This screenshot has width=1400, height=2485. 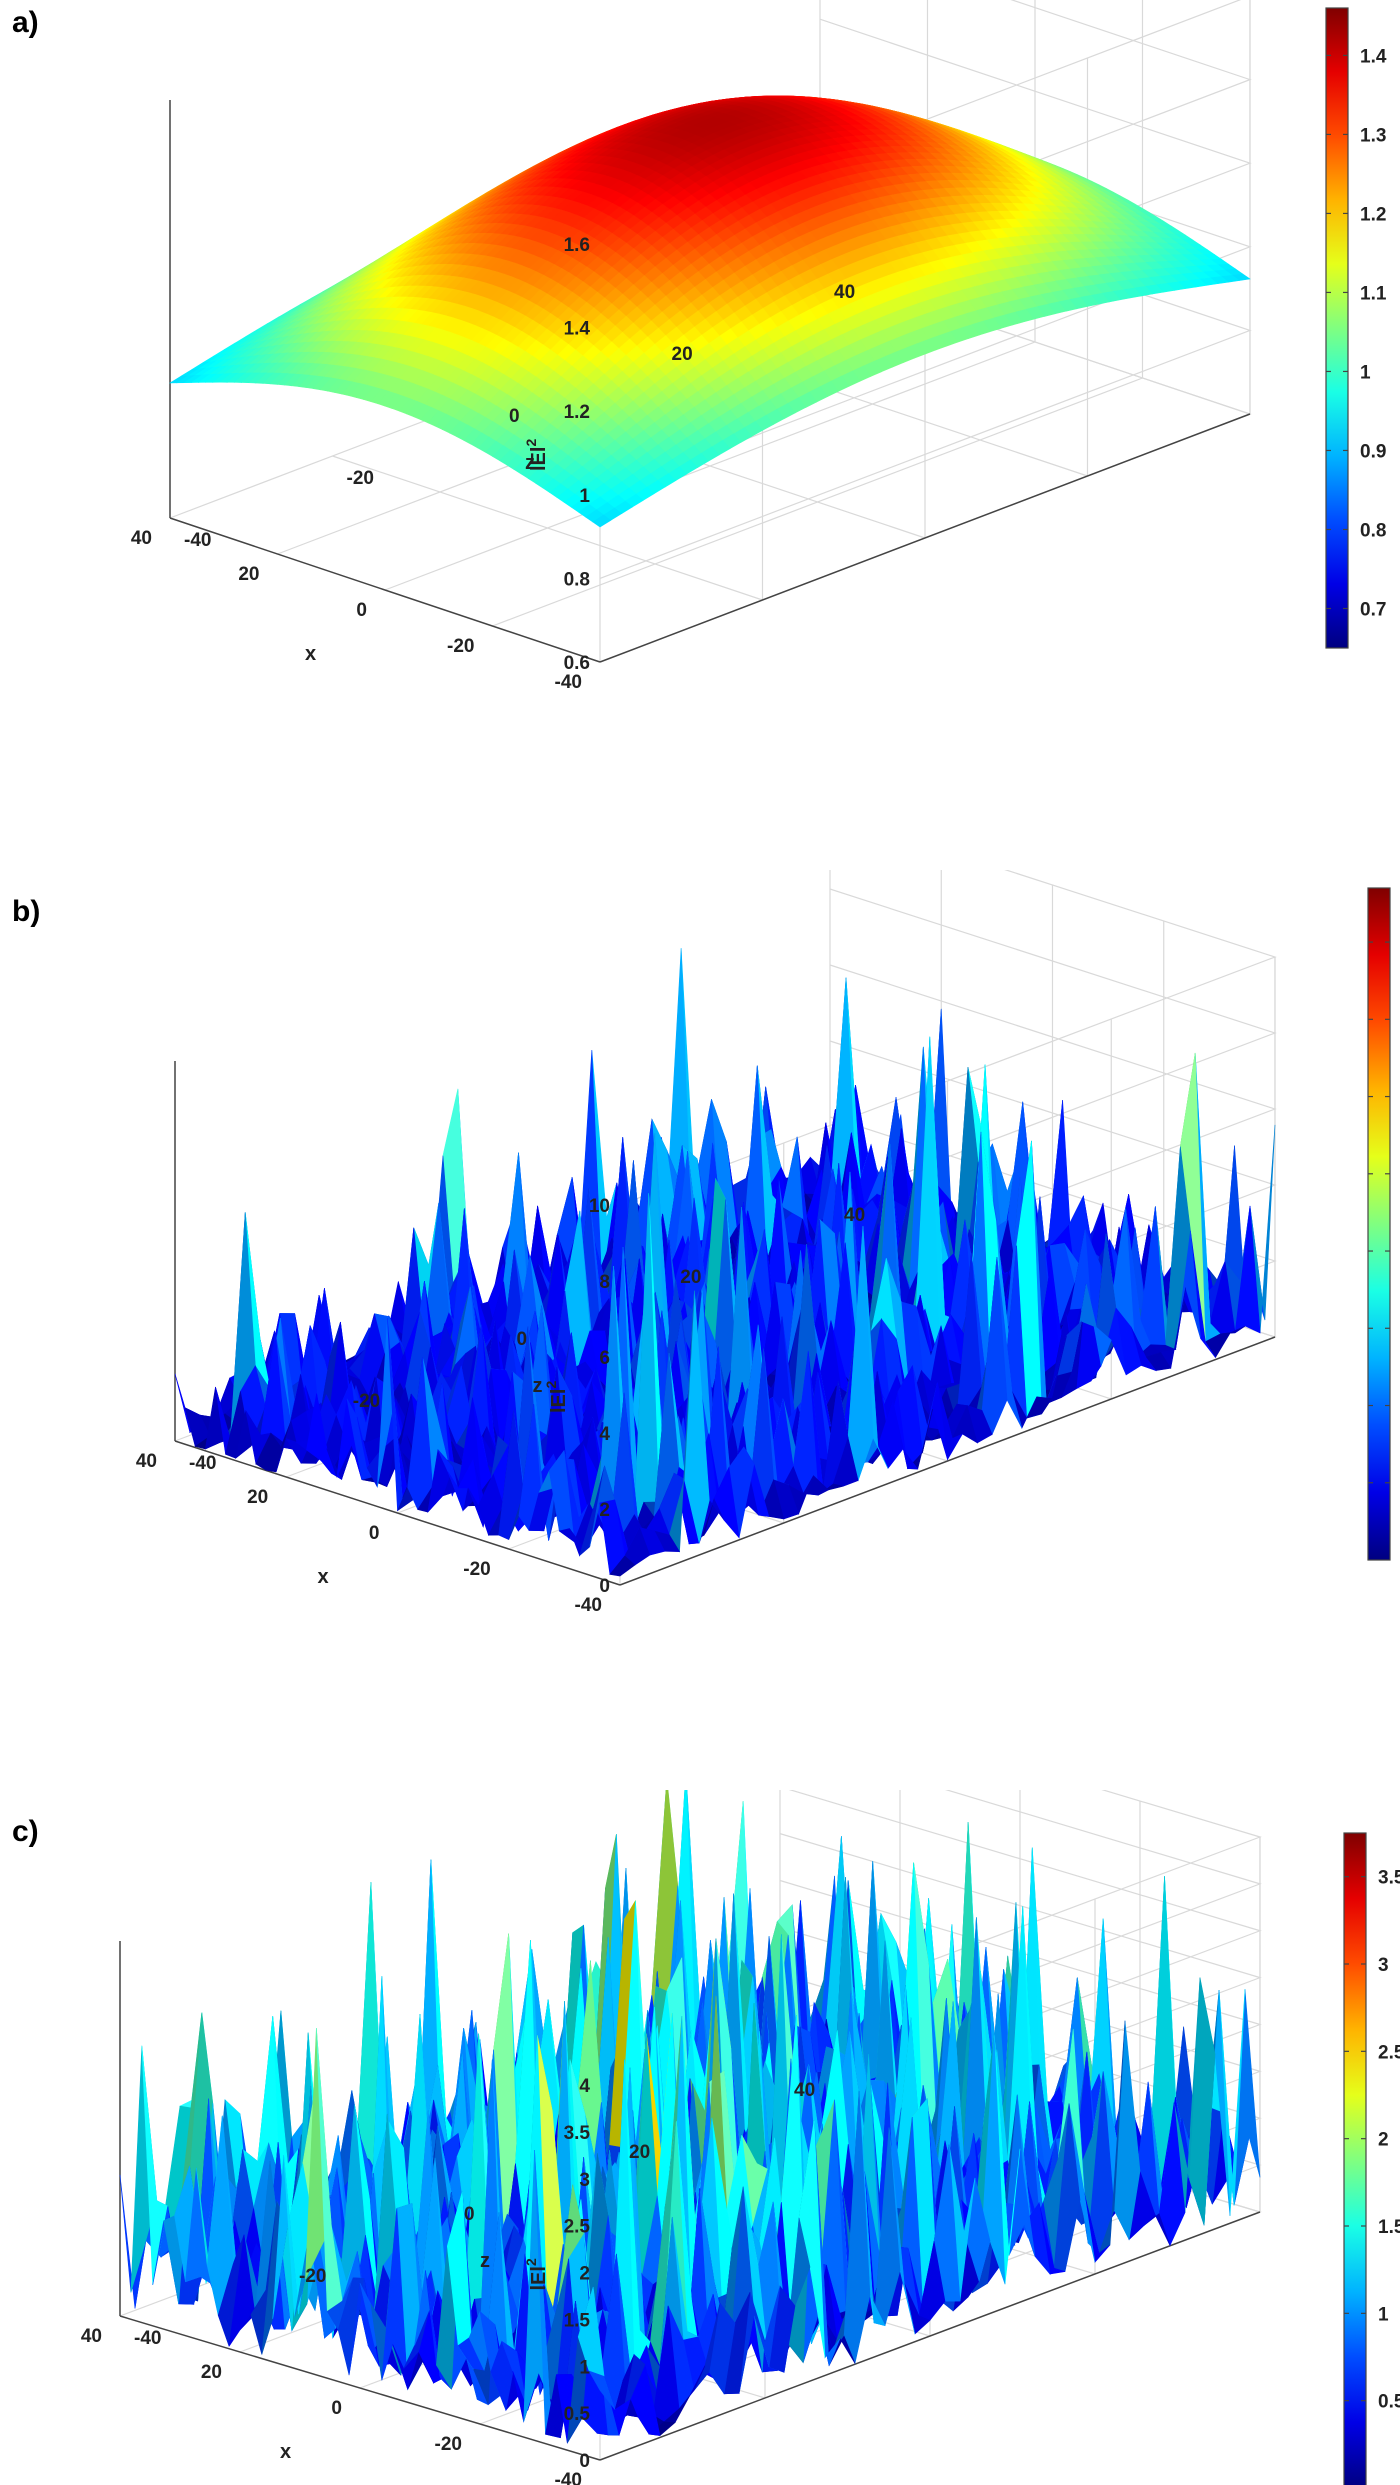 I want to click on x-tick-label: 40, so click(x=141, y=538).